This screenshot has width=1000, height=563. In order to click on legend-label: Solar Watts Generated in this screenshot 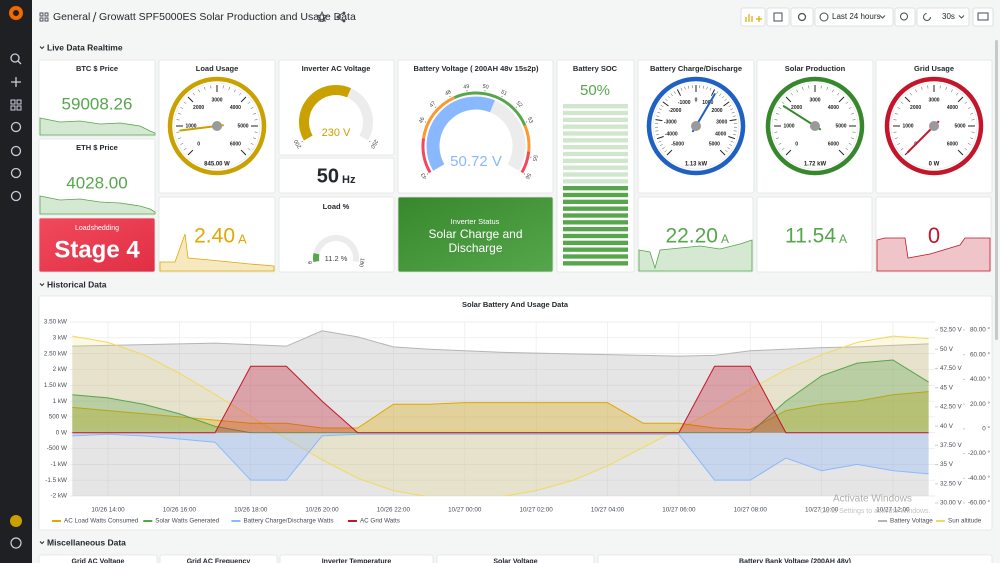, I will do `click(187, 521)`.